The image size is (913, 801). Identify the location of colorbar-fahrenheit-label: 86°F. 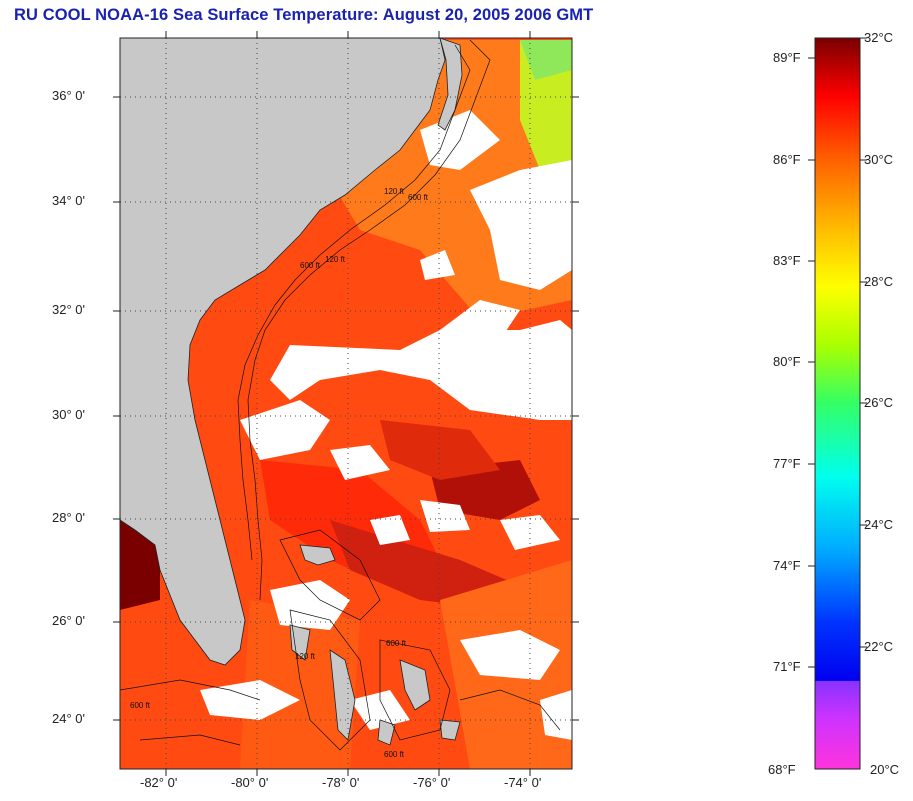
(787, 159).